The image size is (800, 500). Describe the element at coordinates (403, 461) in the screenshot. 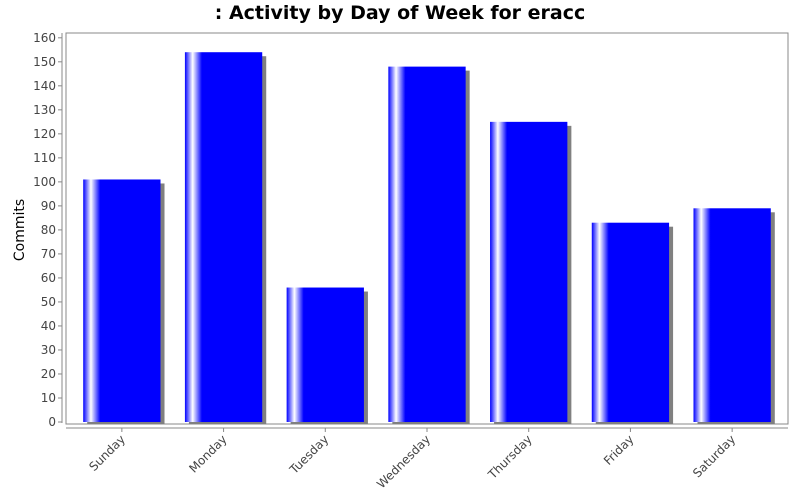

I see `x-tick-label: Wednesday` at that location.